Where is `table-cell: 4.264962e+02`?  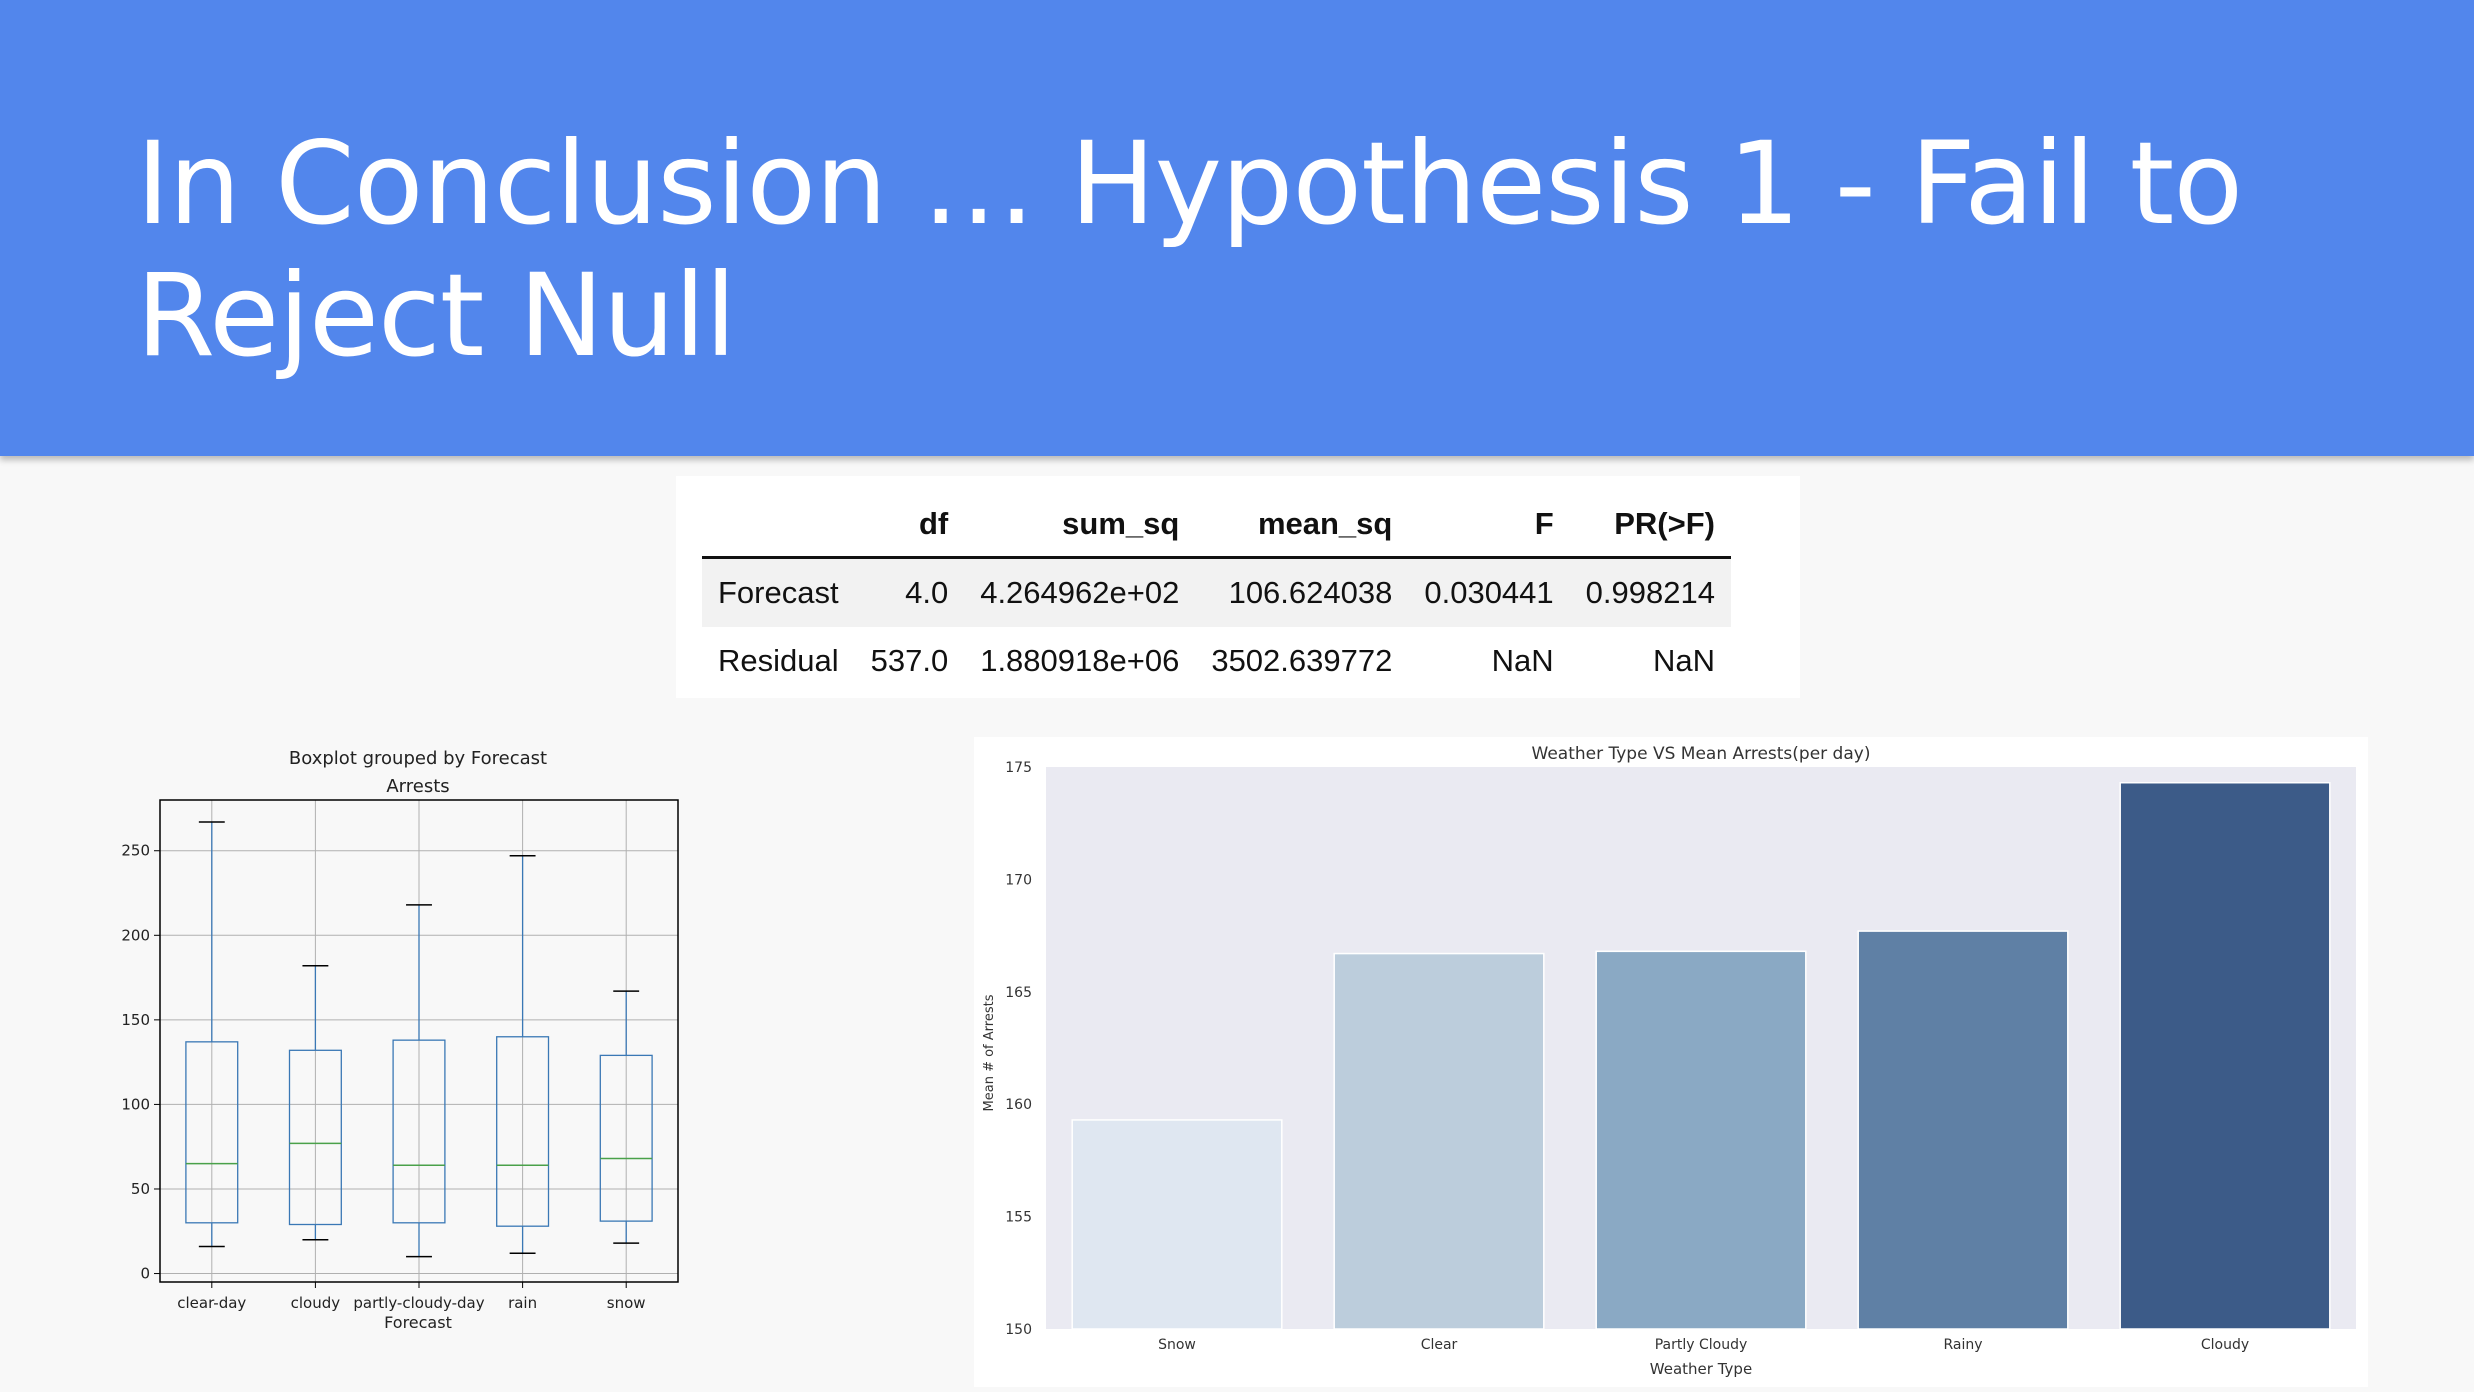 table-cell: 4.264962e+02 is located at coordinates (1080, 592).